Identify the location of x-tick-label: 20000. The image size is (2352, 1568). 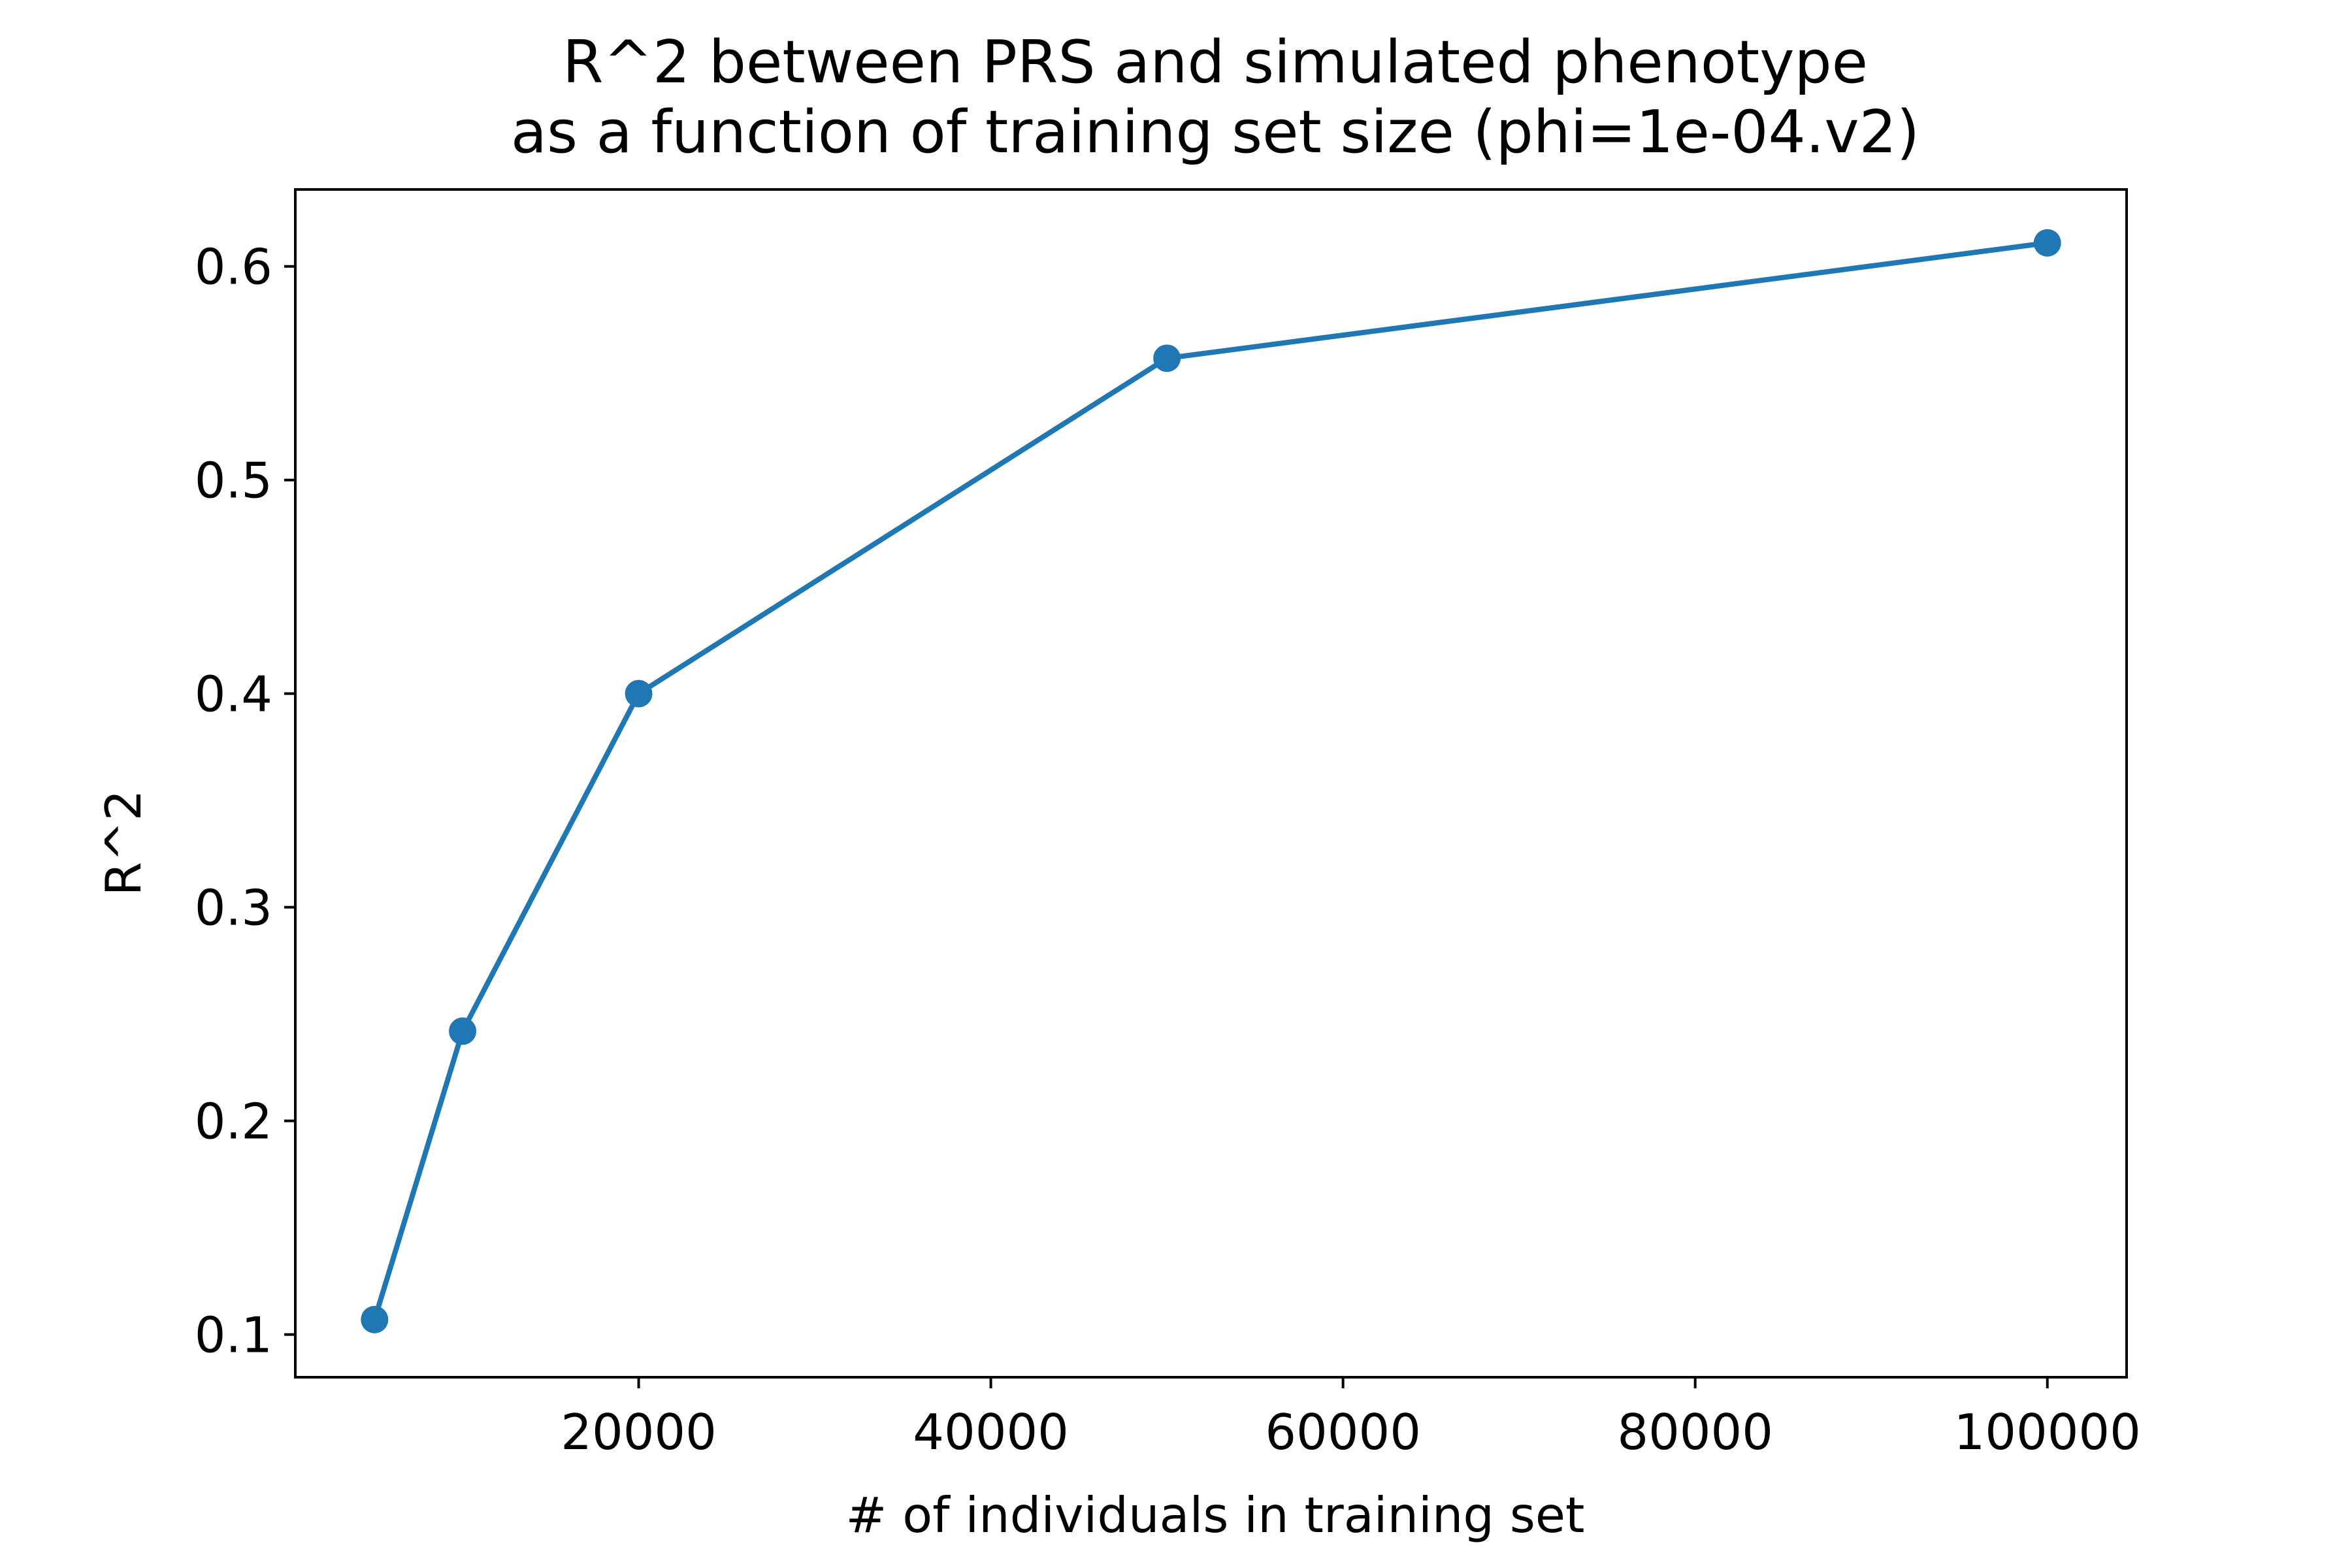
(639, 1432).